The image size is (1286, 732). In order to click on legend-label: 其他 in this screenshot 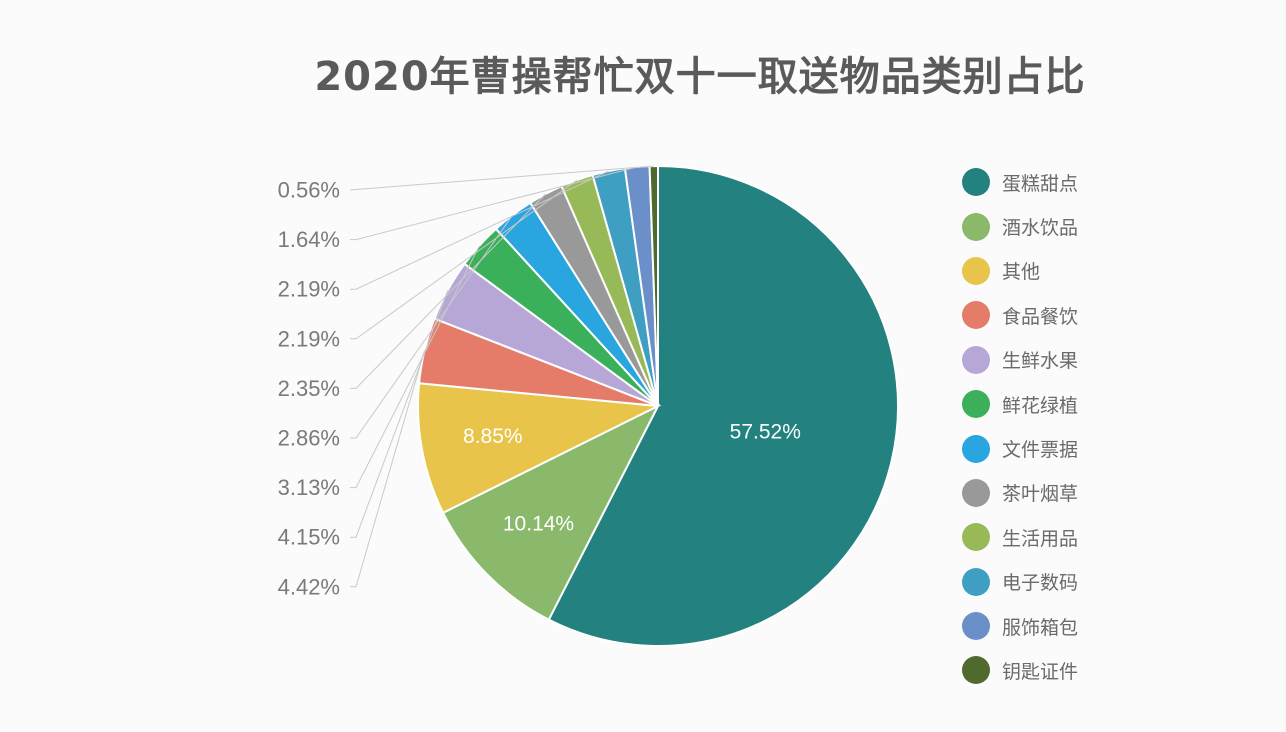, I will do `click(1021, 272)`.